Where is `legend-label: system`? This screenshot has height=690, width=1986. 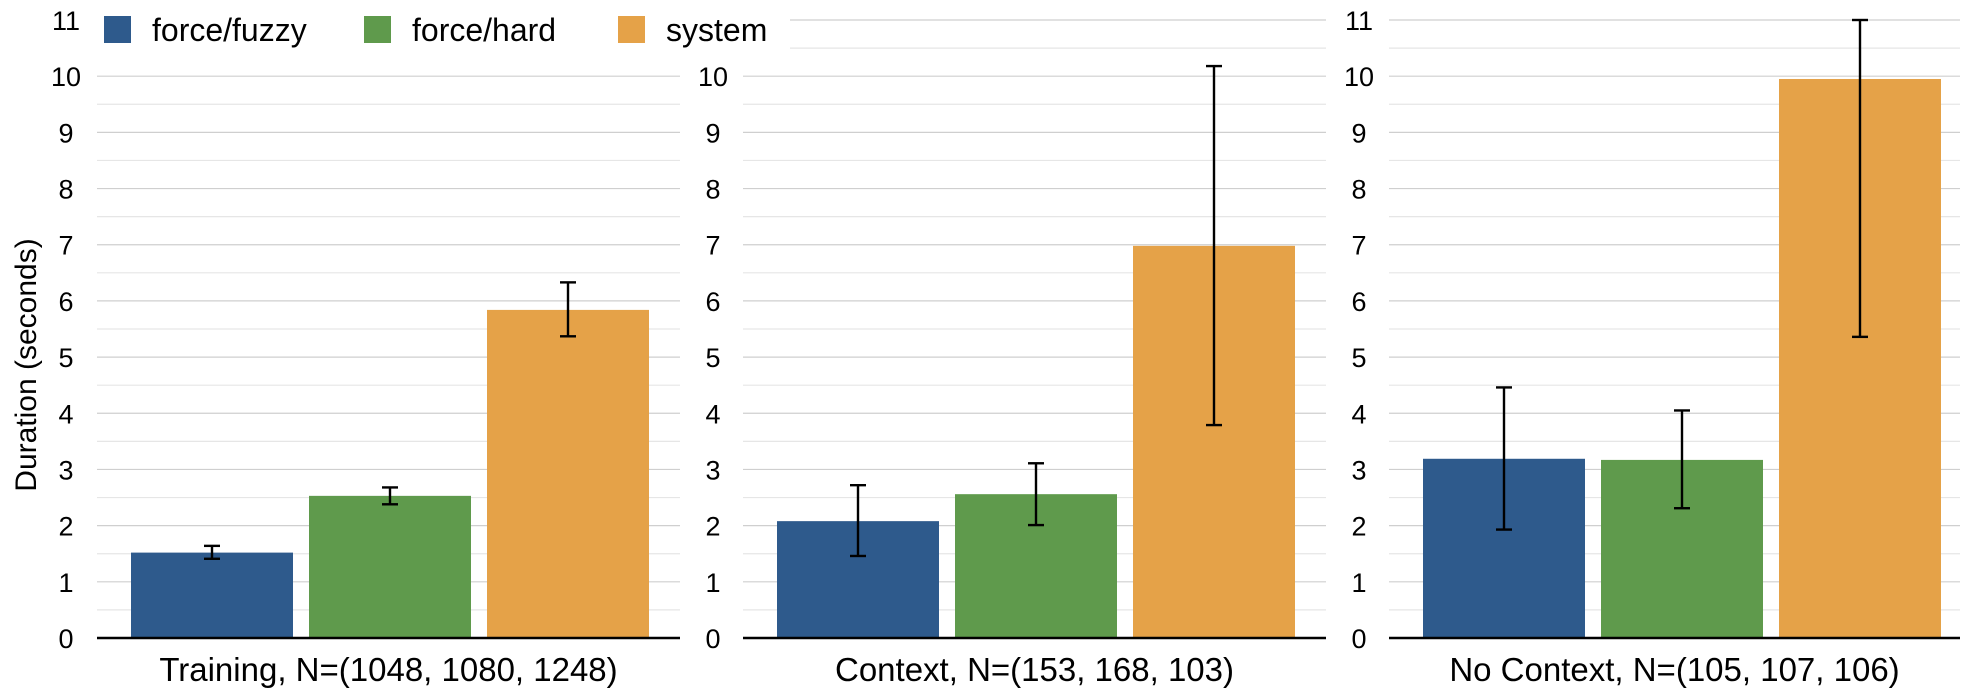 legend-label: system is located at coordinates (716, 30).